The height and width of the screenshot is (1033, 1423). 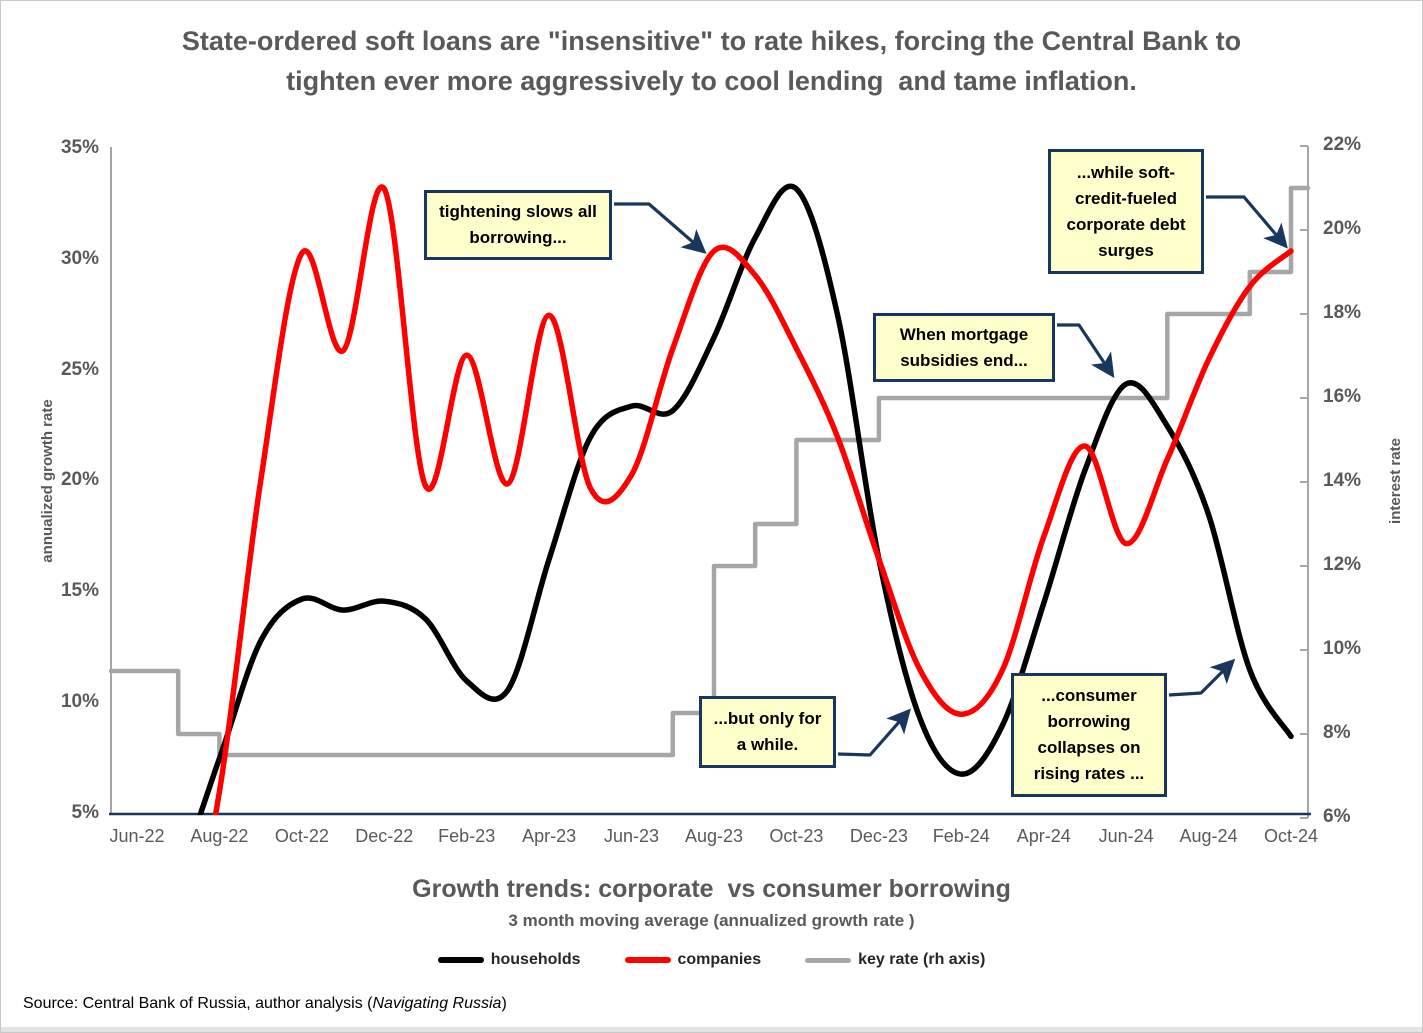 What do you see at coordinates (549, 836) in the screenshot?
I see `x-axis-tick-label: Apr-23` at bounding box center [549, 836].